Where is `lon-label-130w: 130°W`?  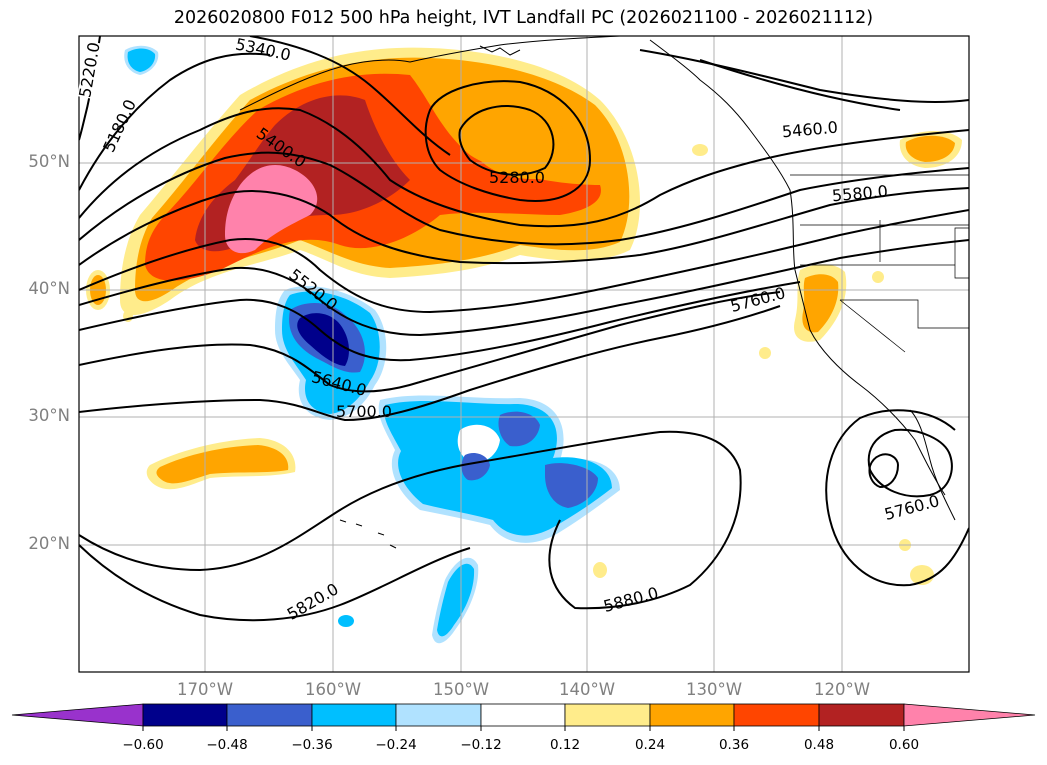 lon-label-130w: 130°W is located at coordinates (714, 689).